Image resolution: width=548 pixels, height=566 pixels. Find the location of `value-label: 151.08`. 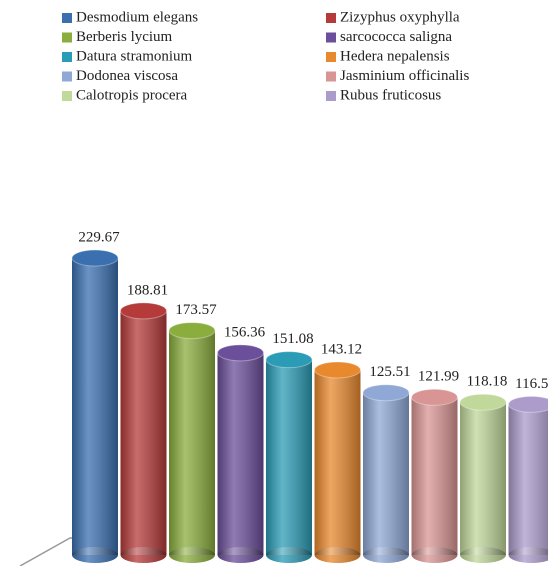

value-label: 151.08 is located at coordinates (292, 339).